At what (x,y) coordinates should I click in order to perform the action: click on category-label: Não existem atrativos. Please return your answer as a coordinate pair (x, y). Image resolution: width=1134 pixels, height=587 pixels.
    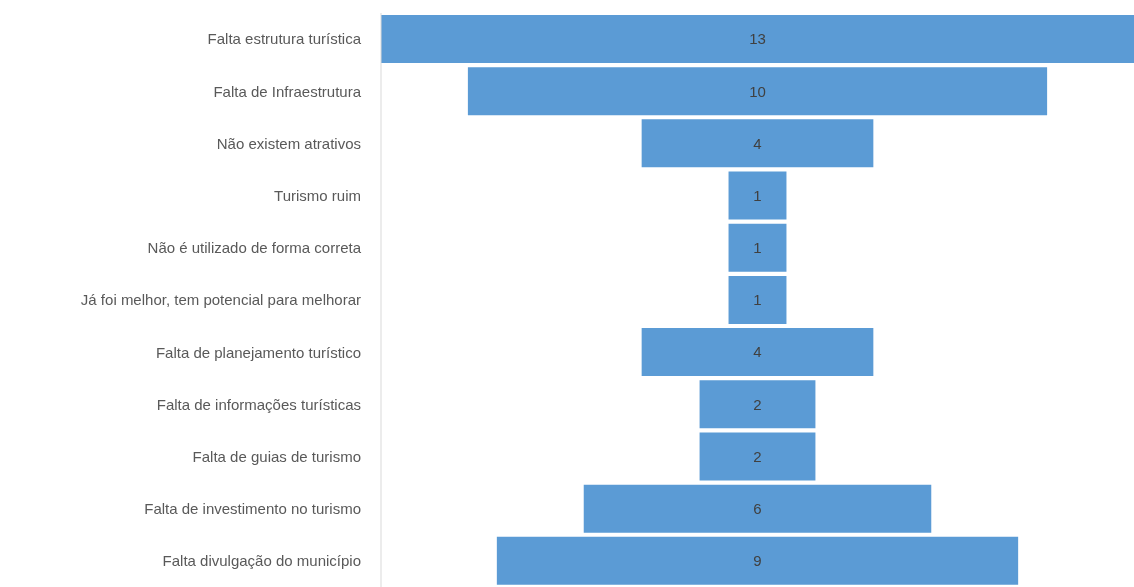
    Looking at the image, I should click on (288, 143).